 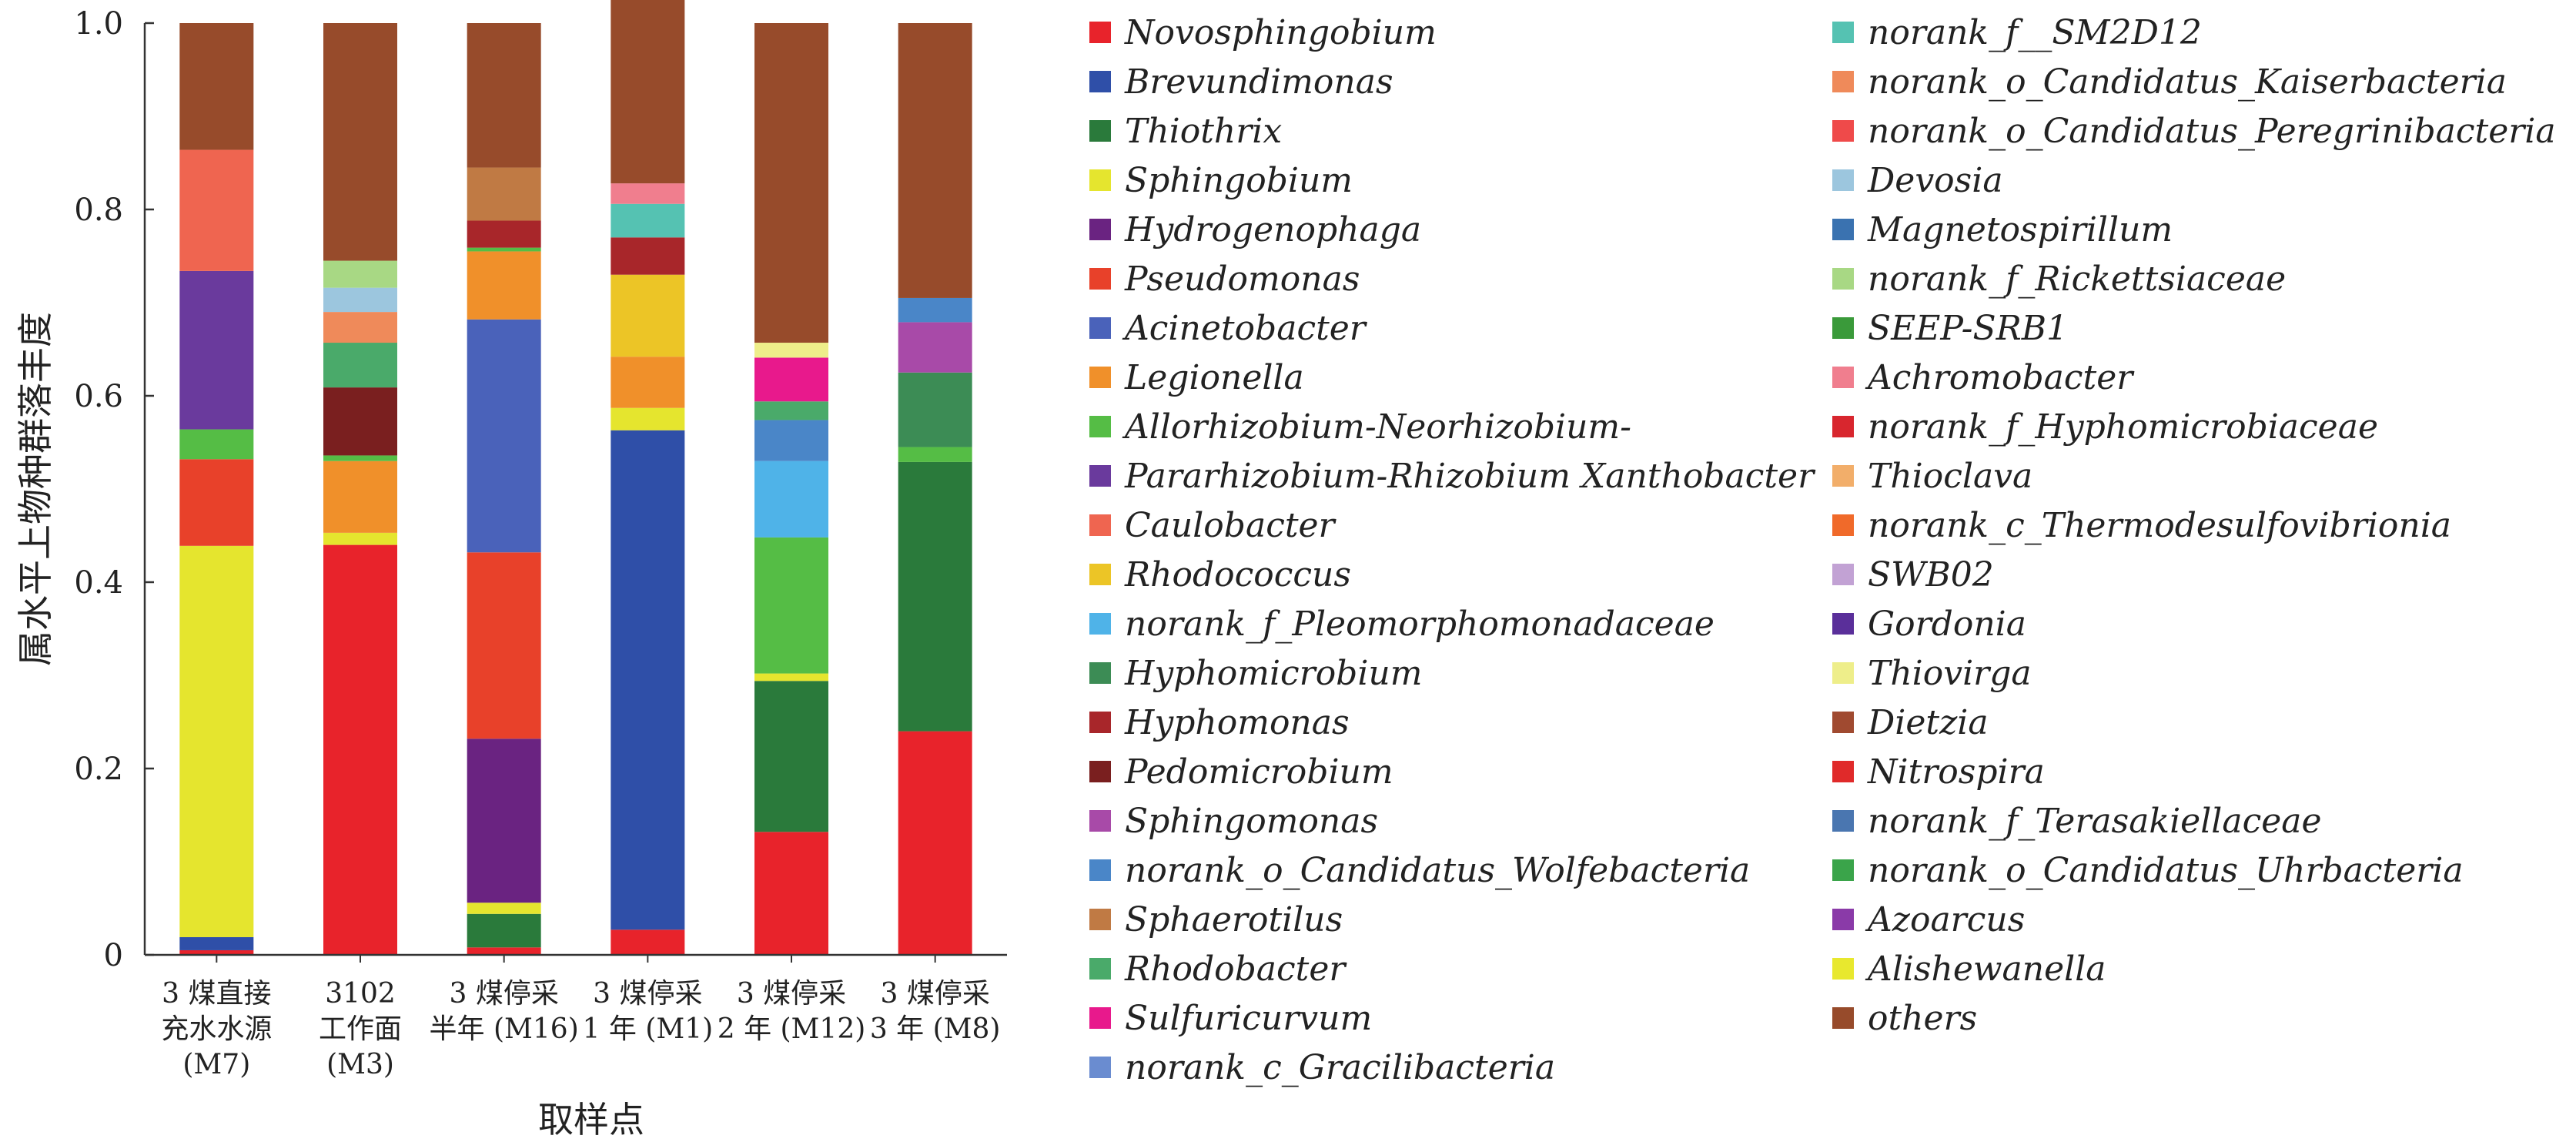 What do you see at coordinates (1983, 378) in the screenshot?
I see `legend-item: Achromobacter` at bounding box center [1983, 378].